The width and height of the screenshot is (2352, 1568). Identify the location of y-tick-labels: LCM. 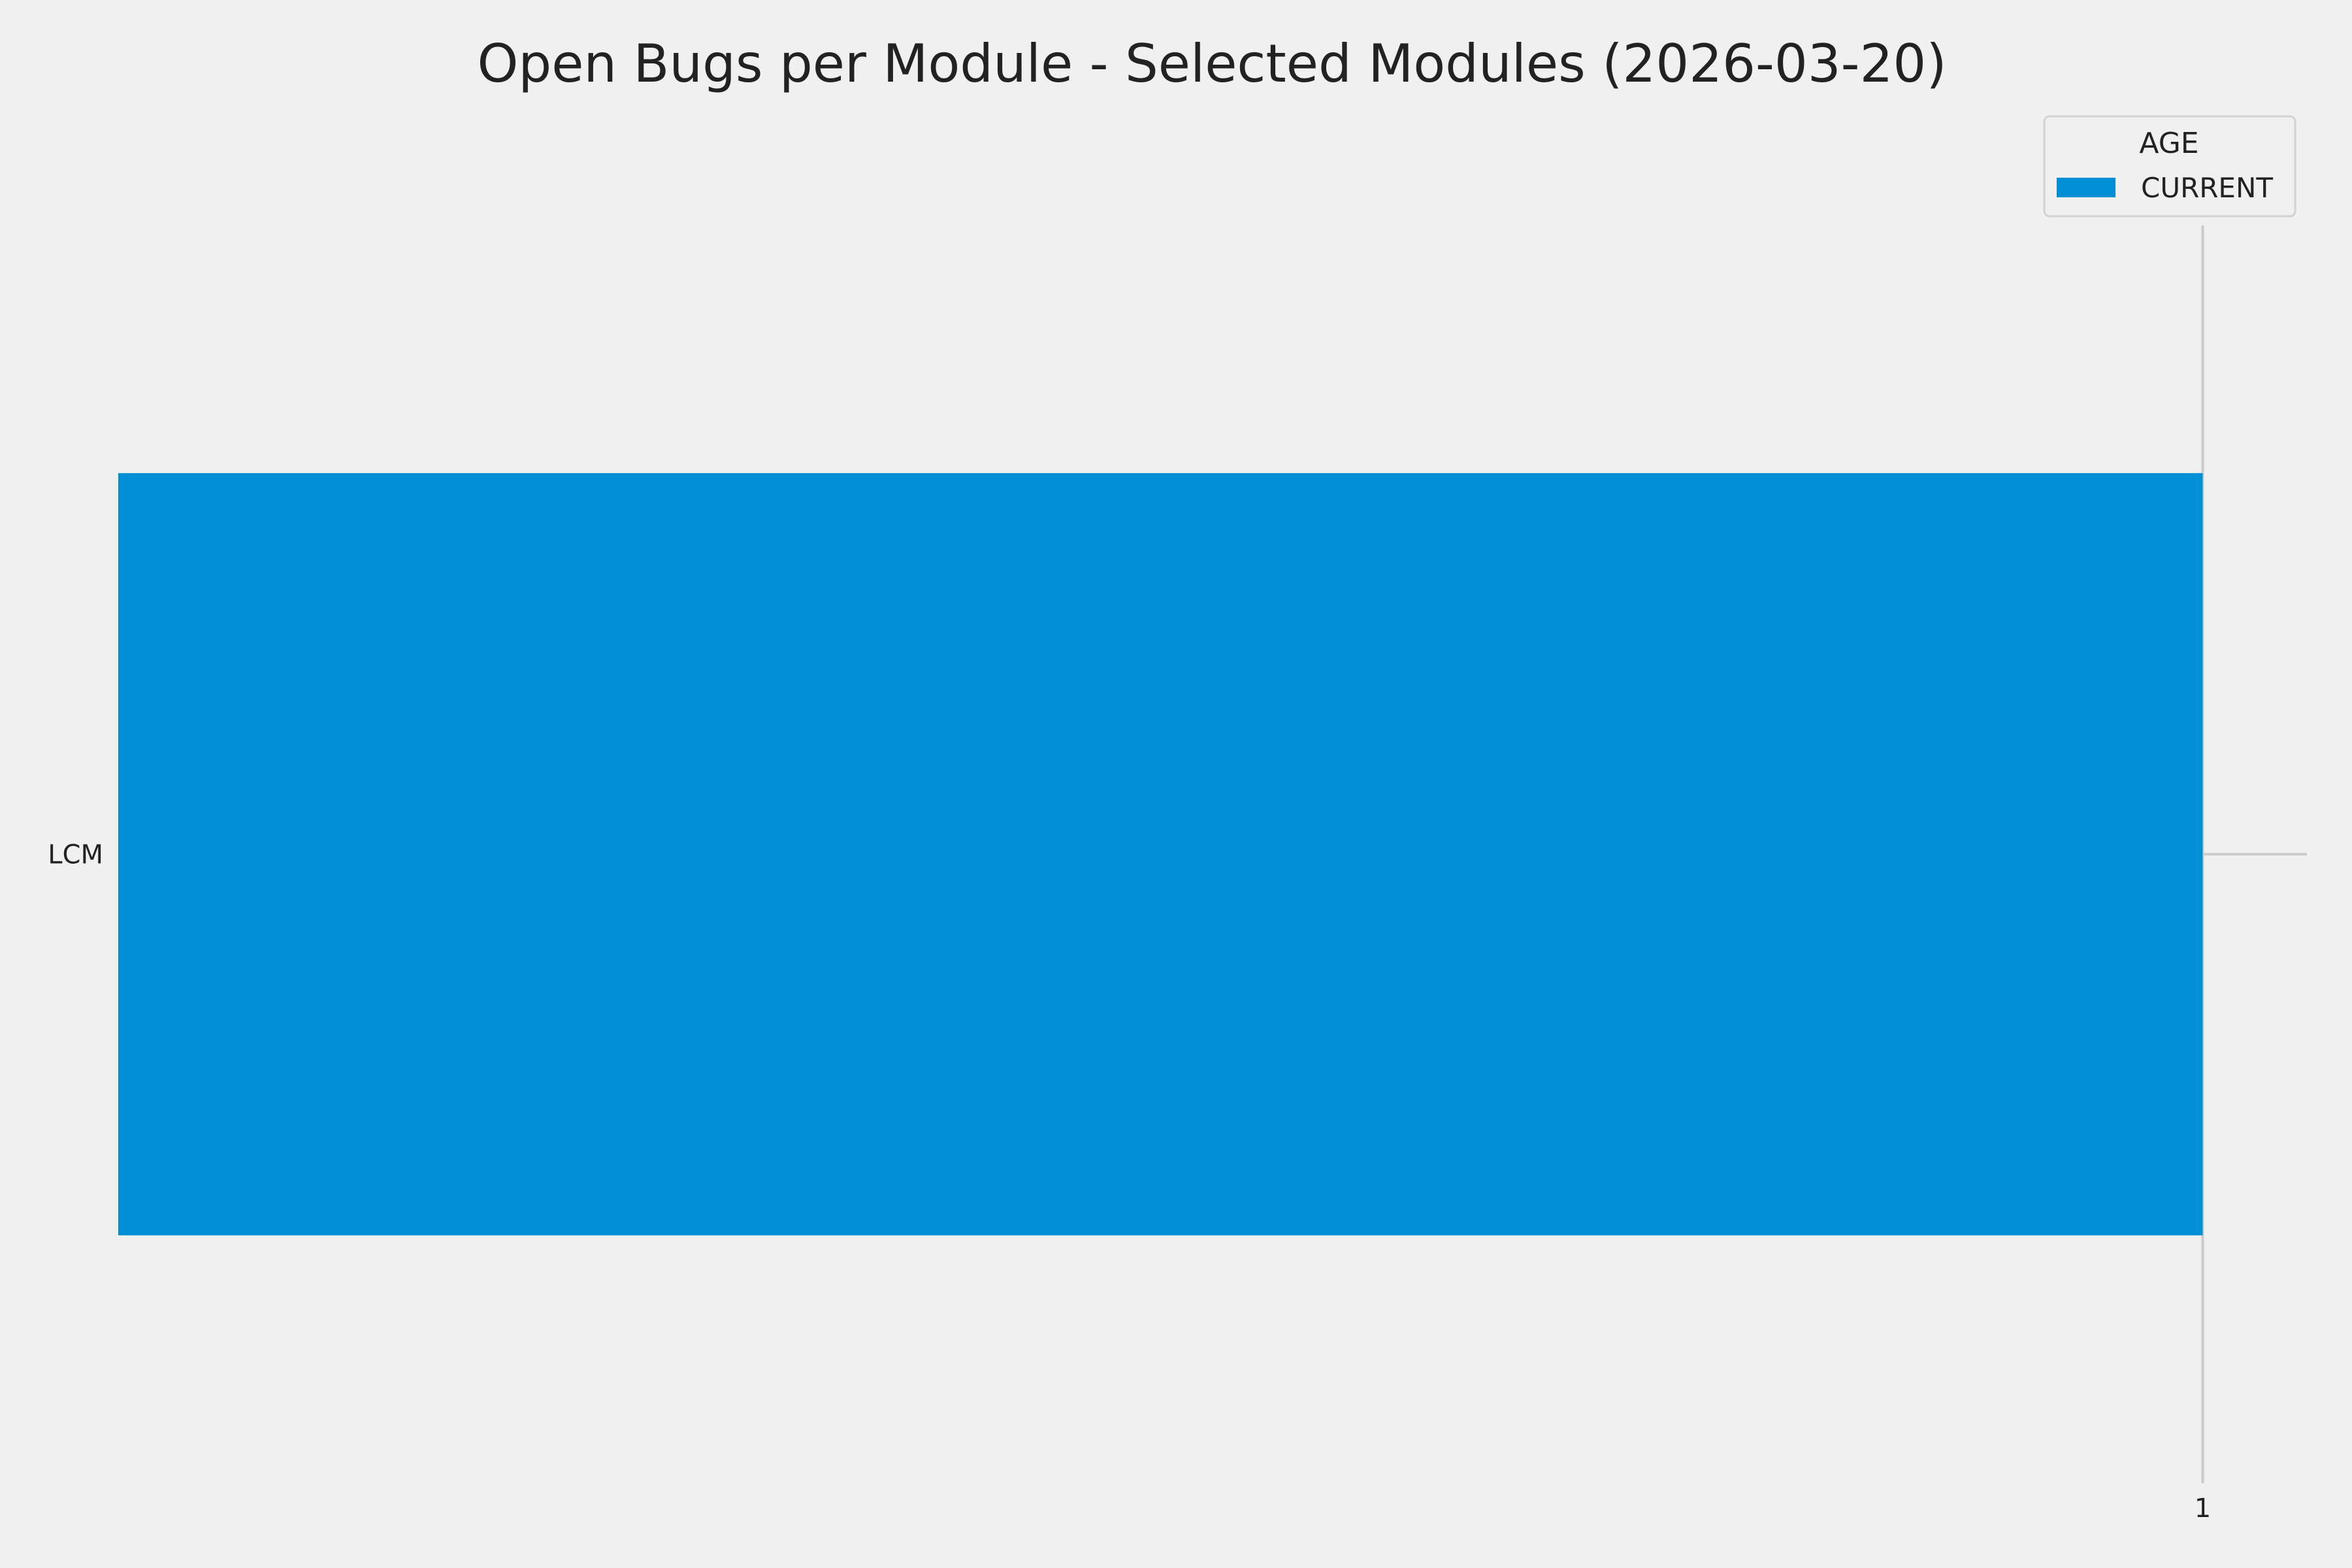
(75, 855).